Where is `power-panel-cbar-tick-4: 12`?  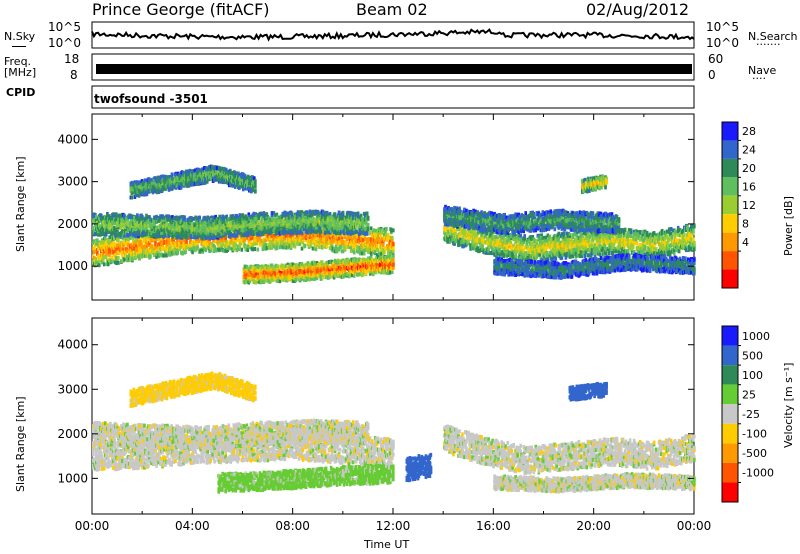 power-panel-cbar-tick-4: 12 is located at coordinates (749, 205).